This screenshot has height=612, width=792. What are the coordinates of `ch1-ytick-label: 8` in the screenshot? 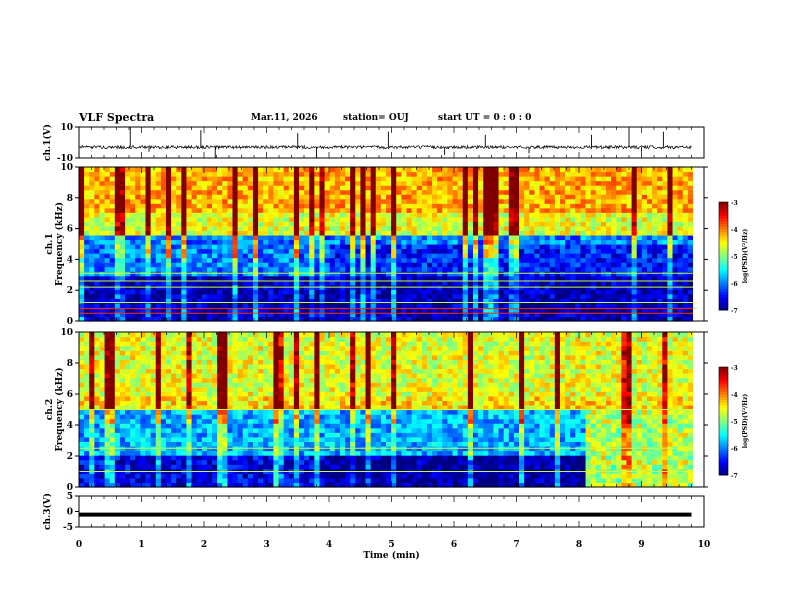 It's located at (70, 199).